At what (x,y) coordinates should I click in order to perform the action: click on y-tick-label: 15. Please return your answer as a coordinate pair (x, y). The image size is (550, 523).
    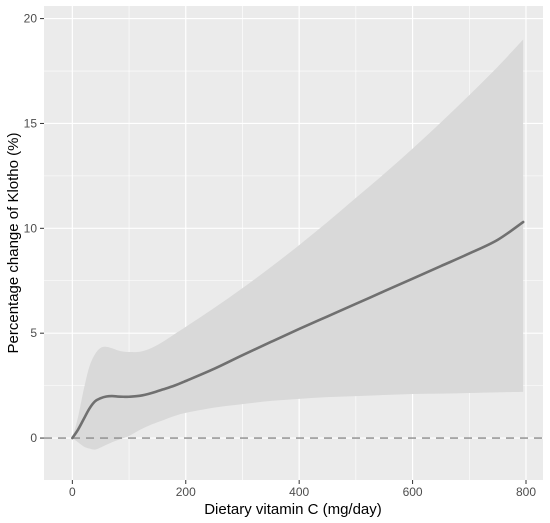
    Looking at the image, I should click on (31, 123).